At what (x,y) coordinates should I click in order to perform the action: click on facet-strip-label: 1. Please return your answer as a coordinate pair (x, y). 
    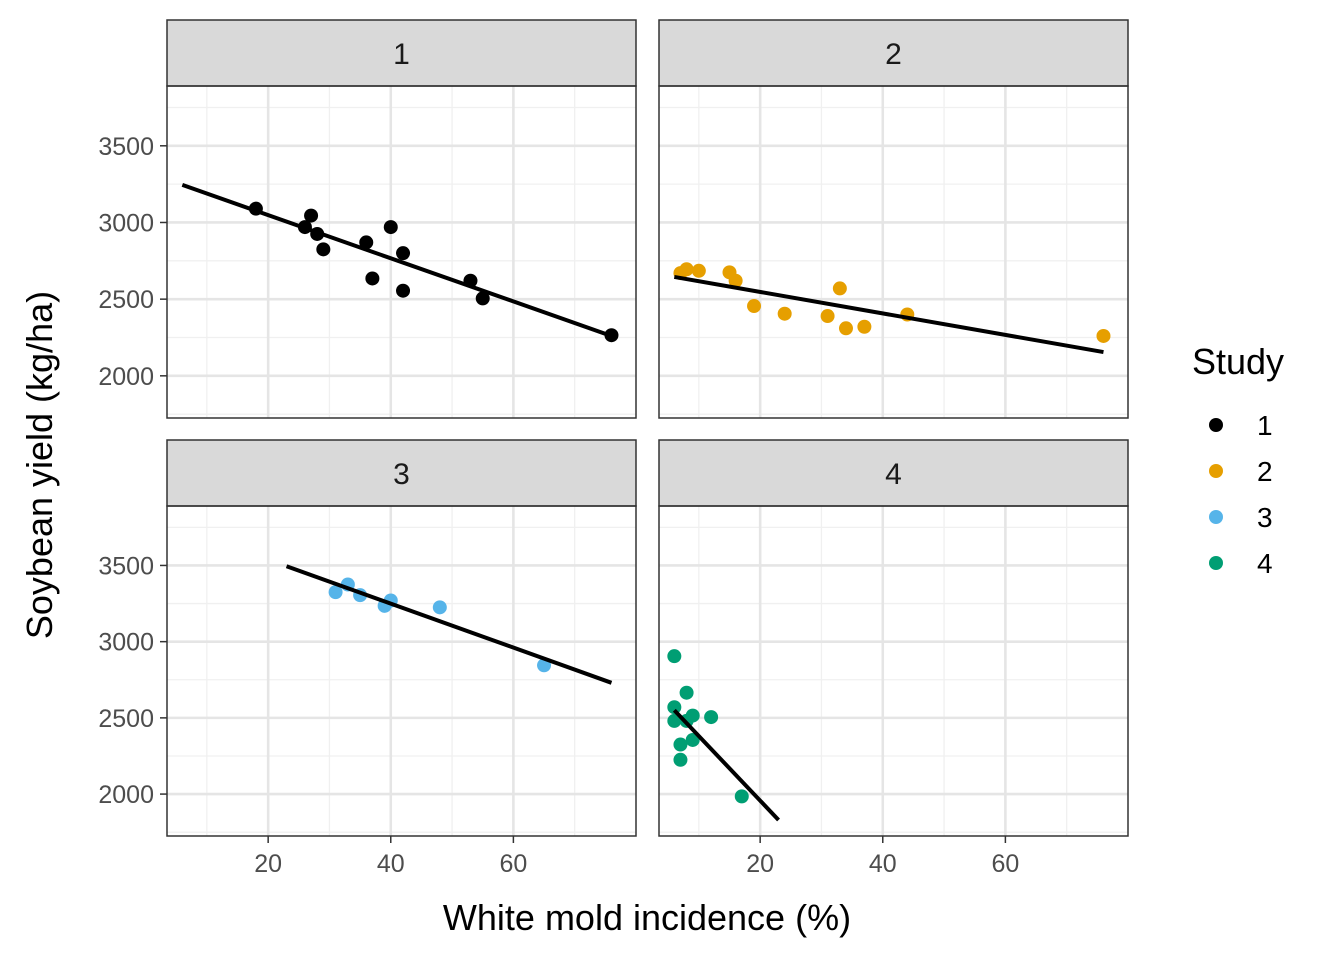
    Looking at the image, I should click on (401, 54).